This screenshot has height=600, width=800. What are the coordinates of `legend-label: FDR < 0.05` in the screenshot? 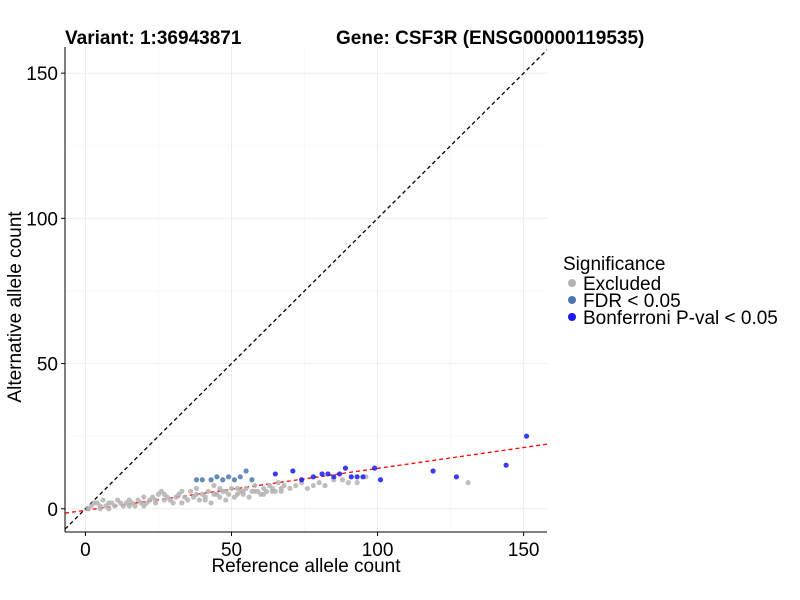 It's located at (632, 301).